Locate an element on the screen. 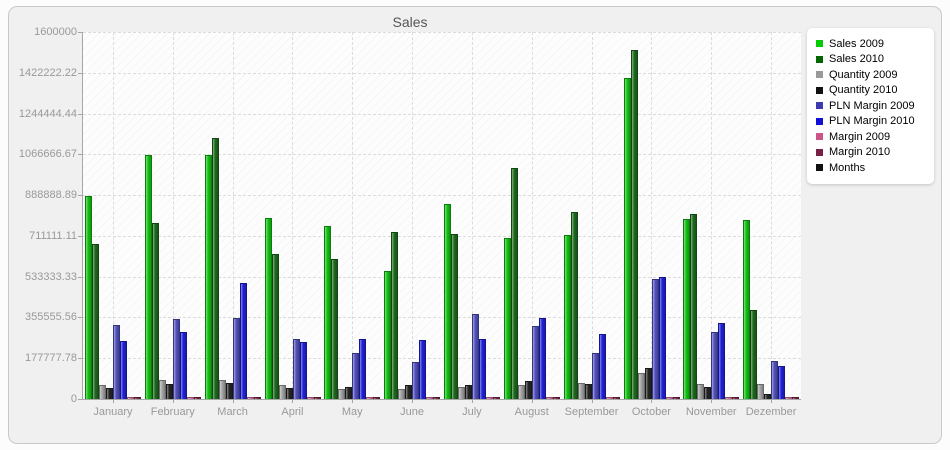 The width and height of the screenshot is (950, 450). legend-item: Months is located at coordinates (871, 168).